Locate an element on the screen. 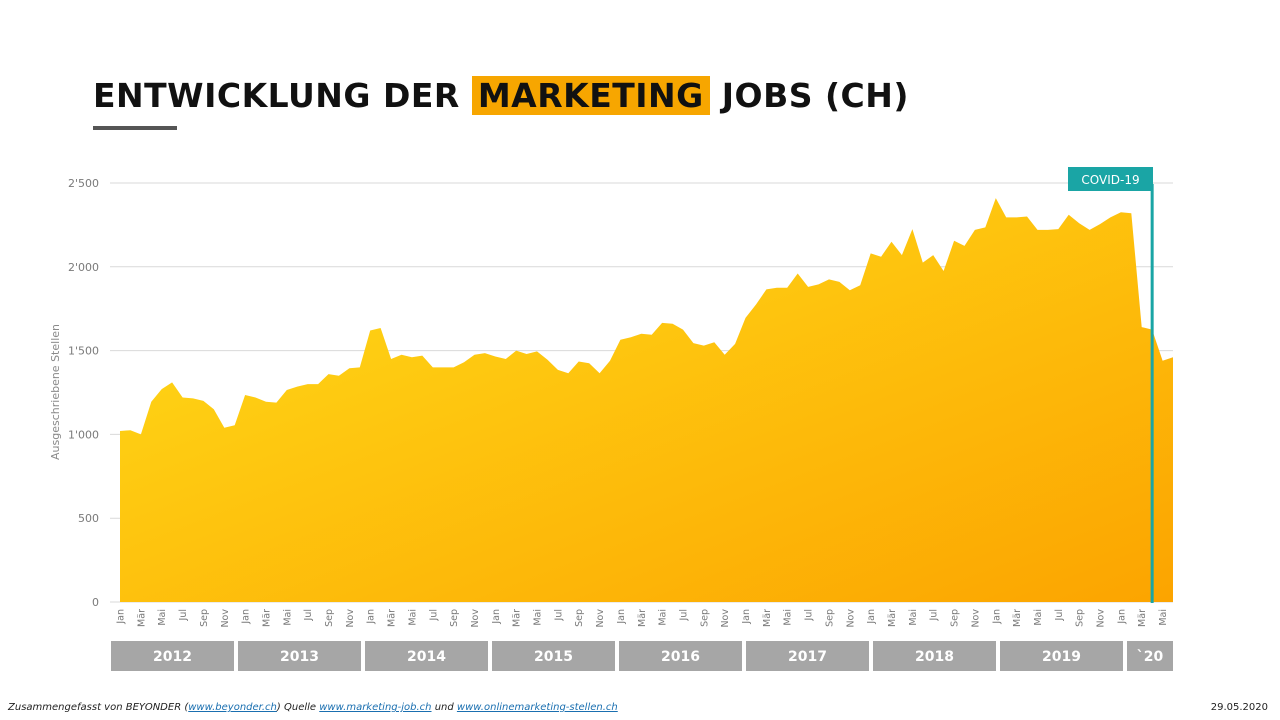  page-title: ENTWICKLUNG DER MARKETING JOBS (CH) is located at coordinates (501, 96).